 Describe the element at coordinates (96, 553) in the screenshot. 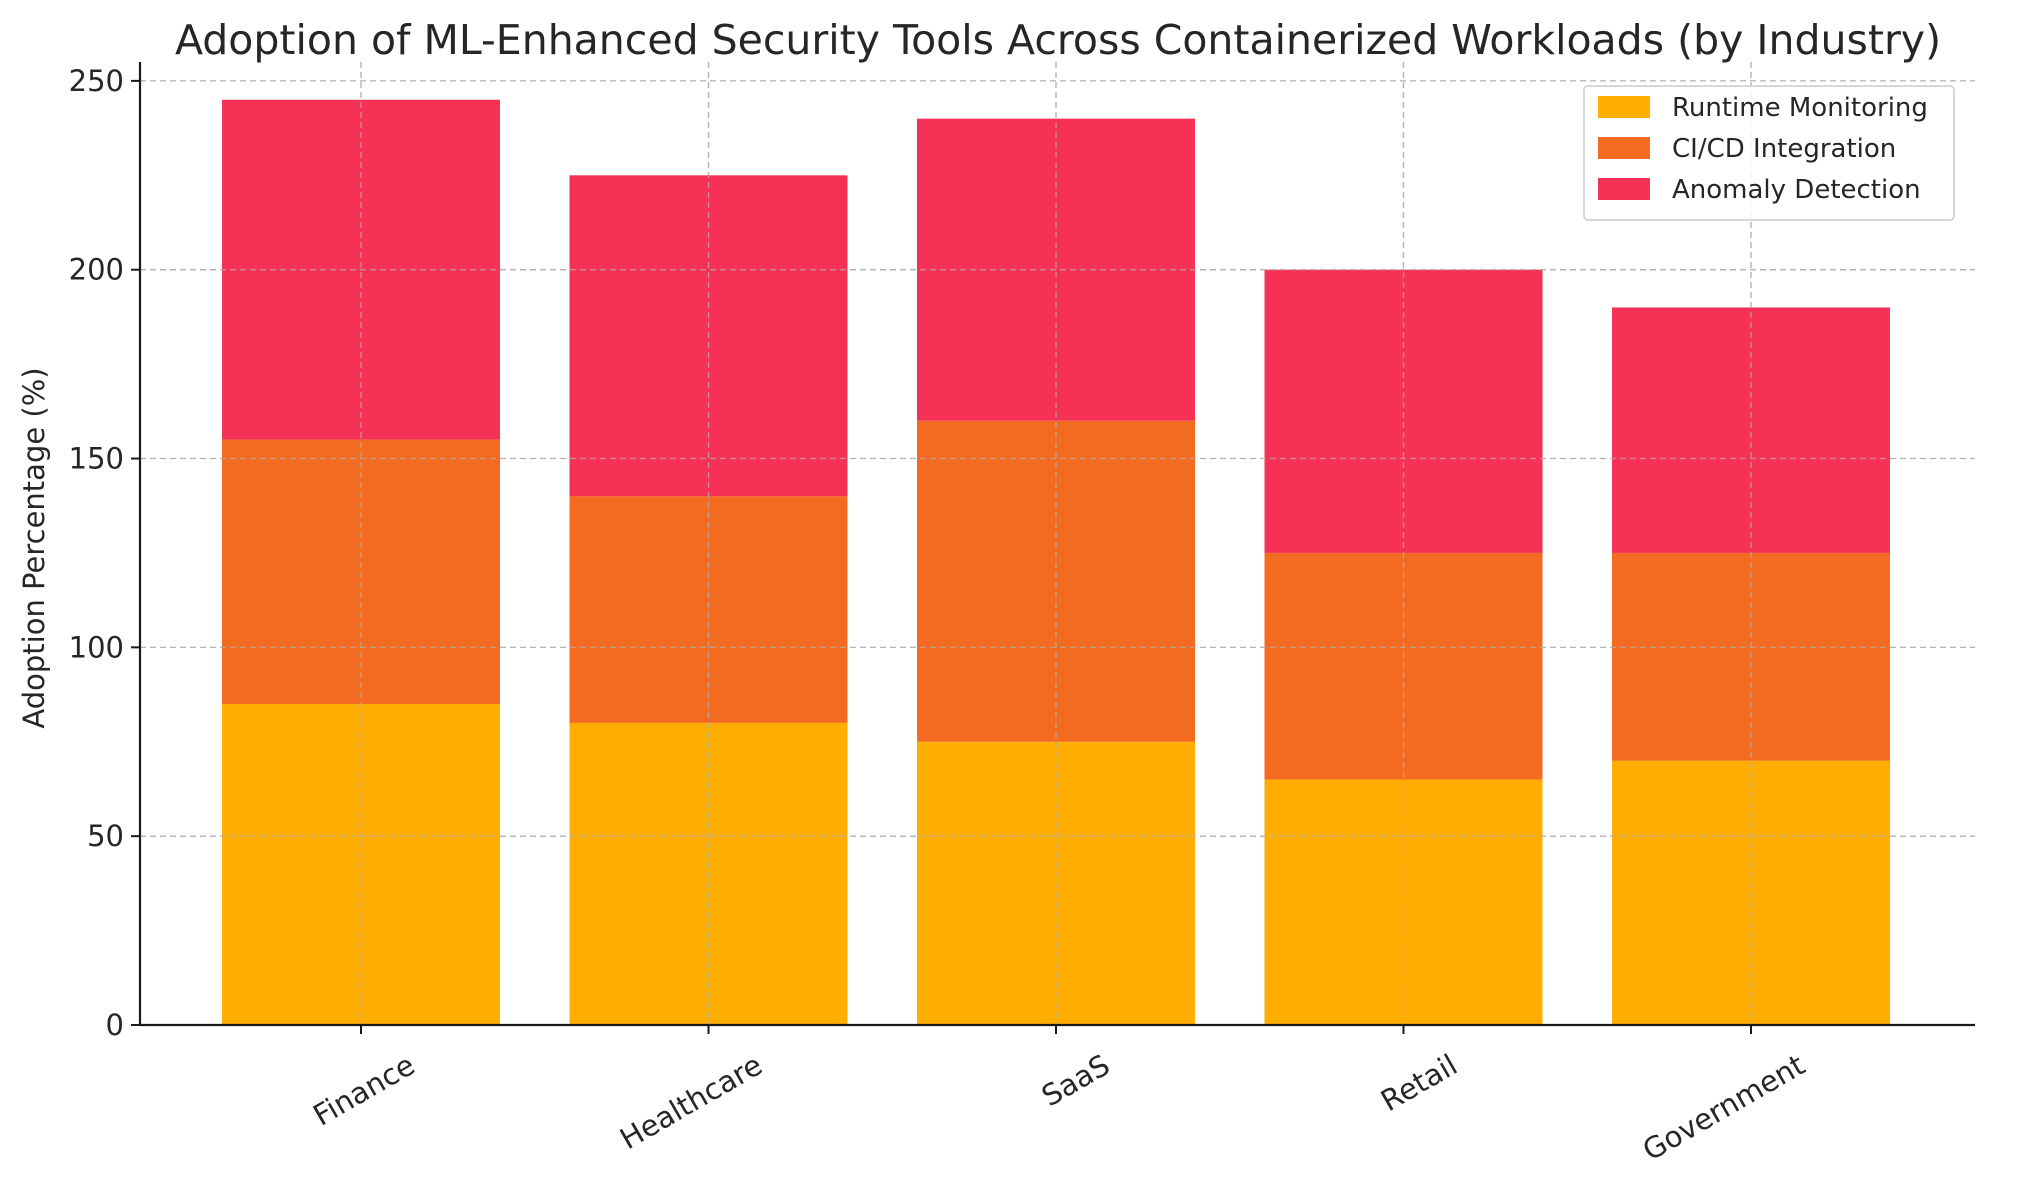

I see `y-tick-labels: 0 50 100 150 200 250` at that location.